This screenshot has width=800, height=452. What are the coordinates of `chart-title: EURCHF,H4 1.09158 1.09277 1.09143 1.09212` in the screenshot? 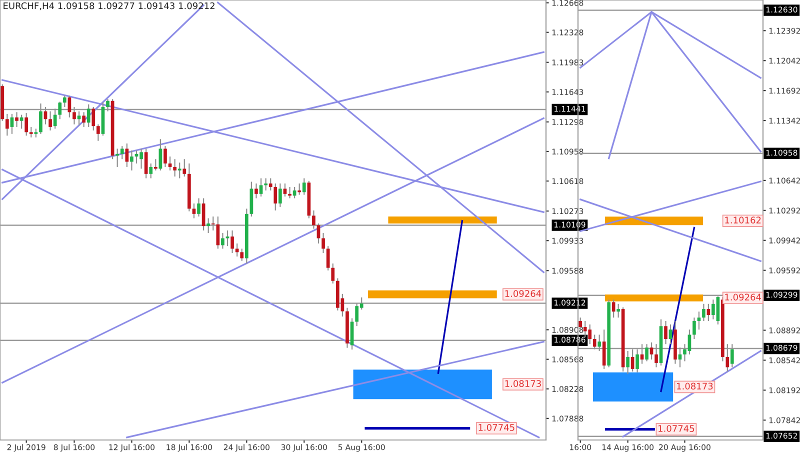 It's located at (109, 6).